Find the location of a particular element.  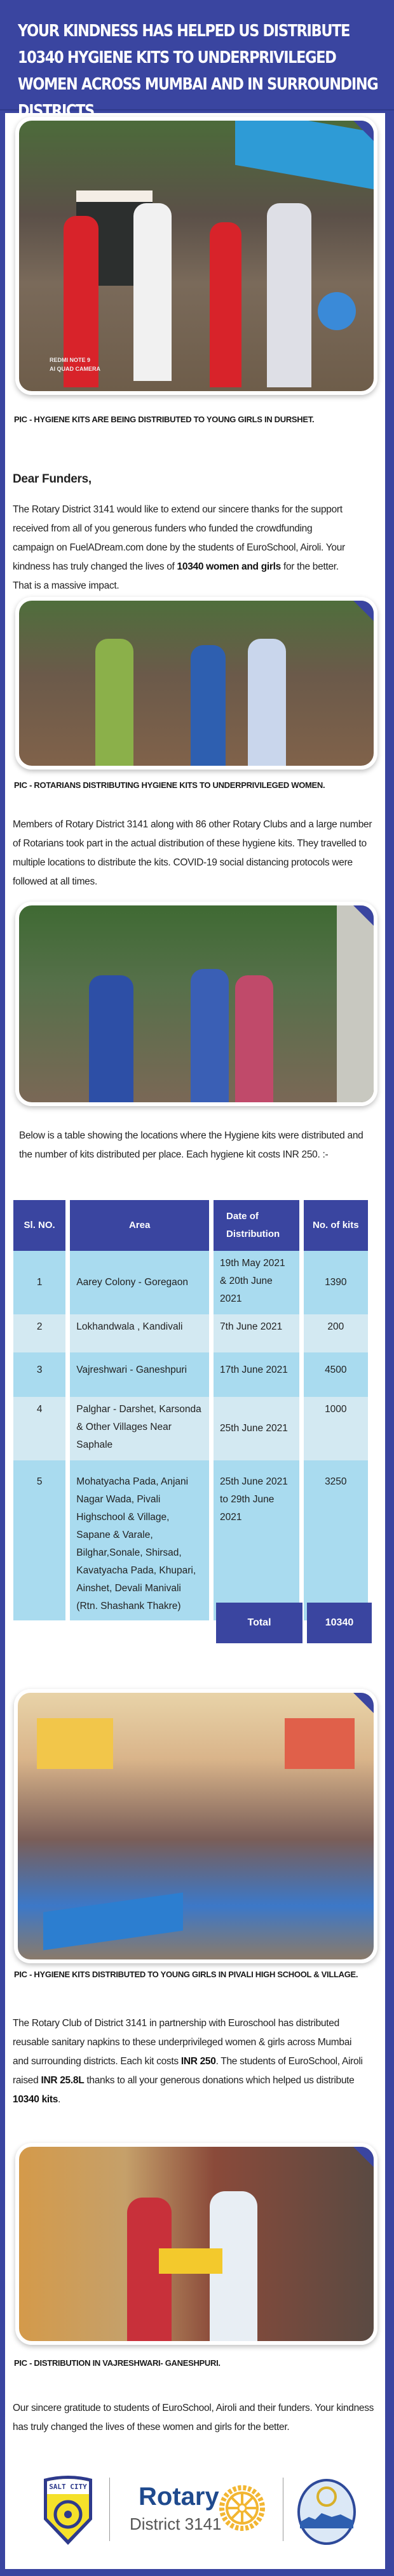

photo-durshet: REDMI NOTE 9 AI QUAD CAMERA is located at coordinates (196, 256).